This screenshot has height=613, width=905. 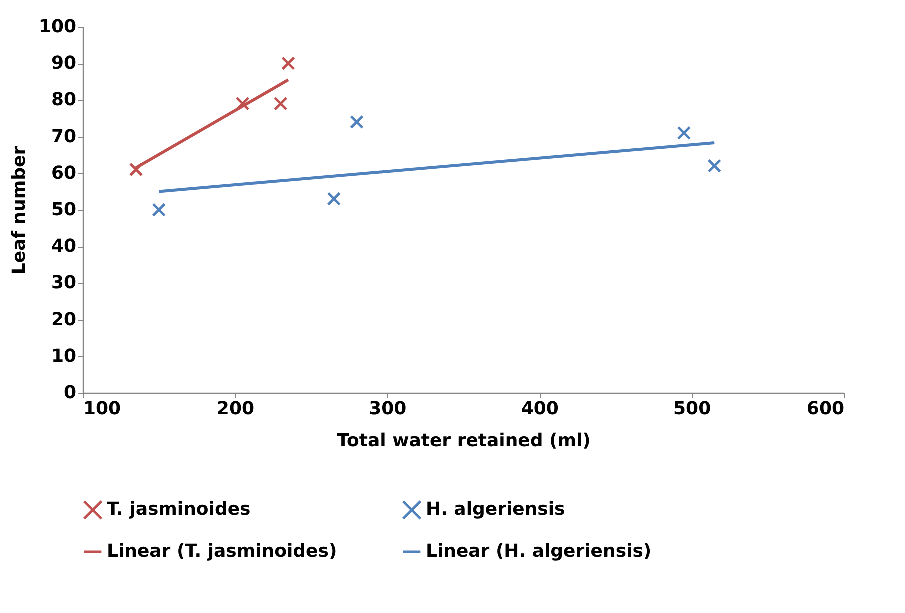 I want to click on x-tick-label: 600, so click(x=825, y=409).